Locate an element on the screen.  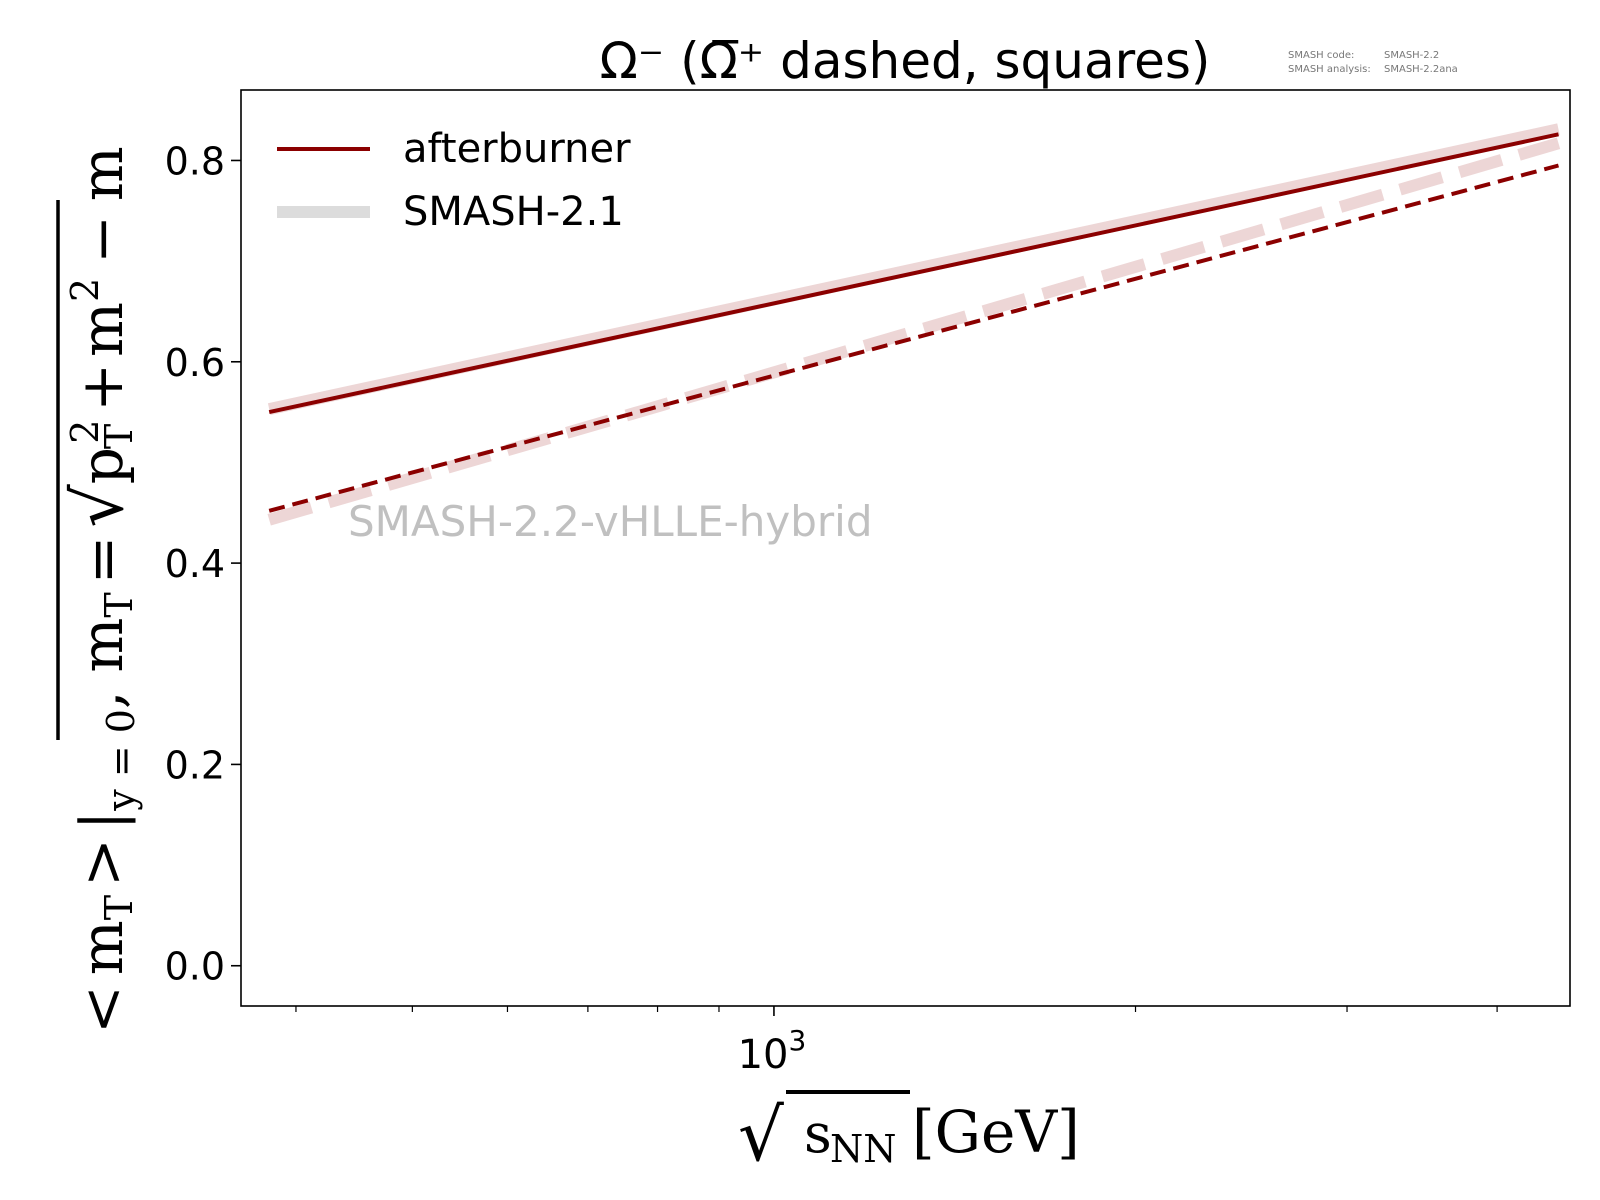
legend-label-smash21: SMASH-2.1 is located at coordinates (513, 212).